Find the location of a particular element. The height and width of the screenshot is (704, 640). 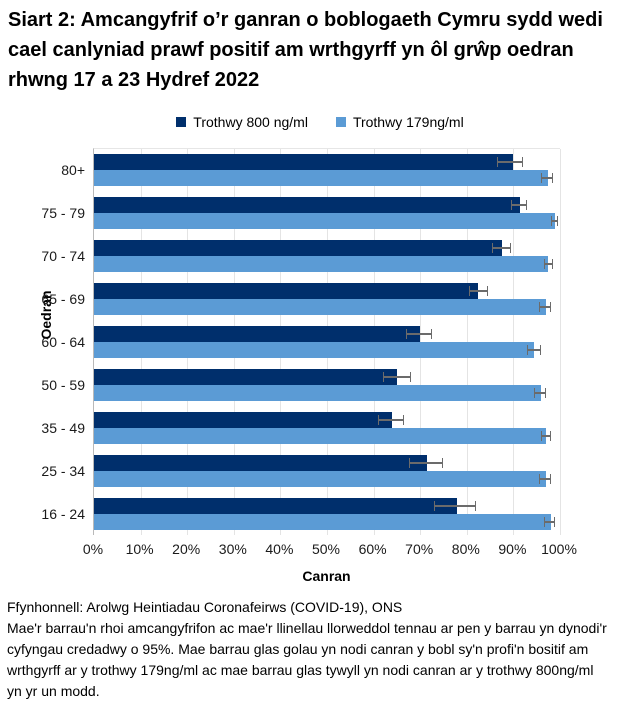

legend-item-800: Trothwy 800 ng/ml is located at coordinates (242, 122).